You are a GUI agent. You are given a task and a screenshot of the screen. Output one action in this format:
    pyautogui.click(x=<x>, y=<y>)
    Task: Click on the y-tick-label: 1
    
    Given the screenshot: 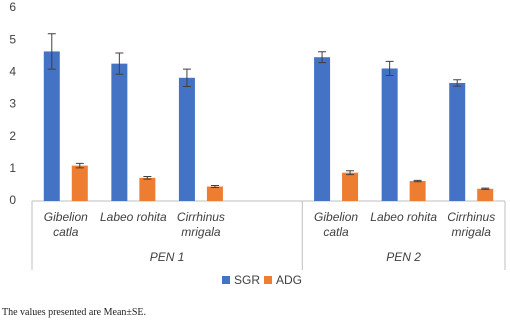 What is the action you would take?
    pyautogui.click(x=12, y=168)
    